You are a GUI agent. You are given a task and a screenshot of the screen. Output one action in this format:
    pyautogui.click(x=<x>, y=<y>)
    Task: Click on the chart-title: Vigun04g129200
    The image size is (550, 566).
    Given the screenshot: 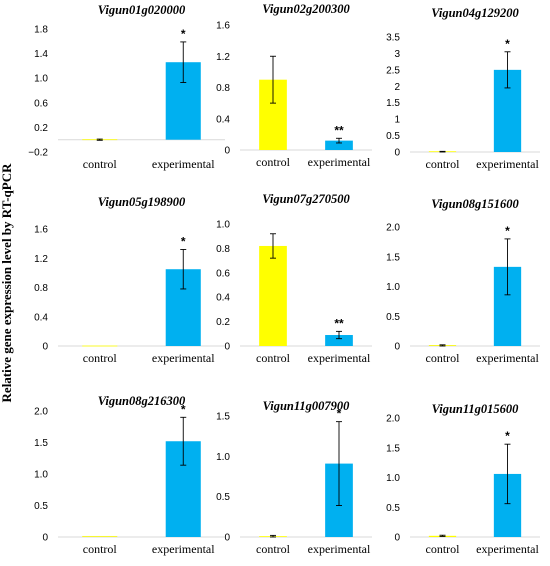 What is the action you would take?
    pyautogui.click(x=475, y=13)
    